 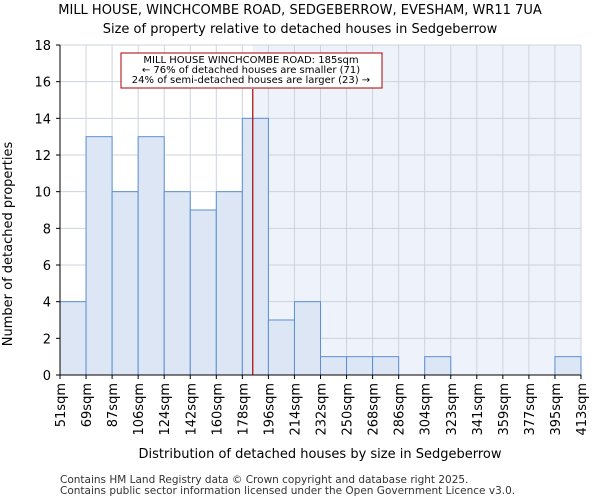 What do you see at coordinates (400, 409) in the screenshot?
I see `x-tick-label: 286sqm` at bounding box center [400, 409].